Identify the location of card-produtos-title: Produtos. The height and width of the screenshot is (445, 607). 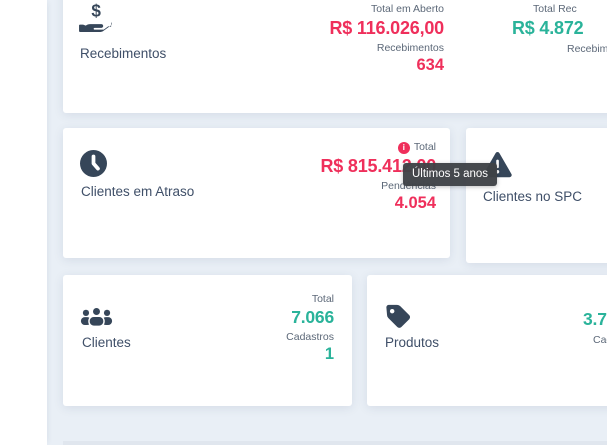
(412, 342).